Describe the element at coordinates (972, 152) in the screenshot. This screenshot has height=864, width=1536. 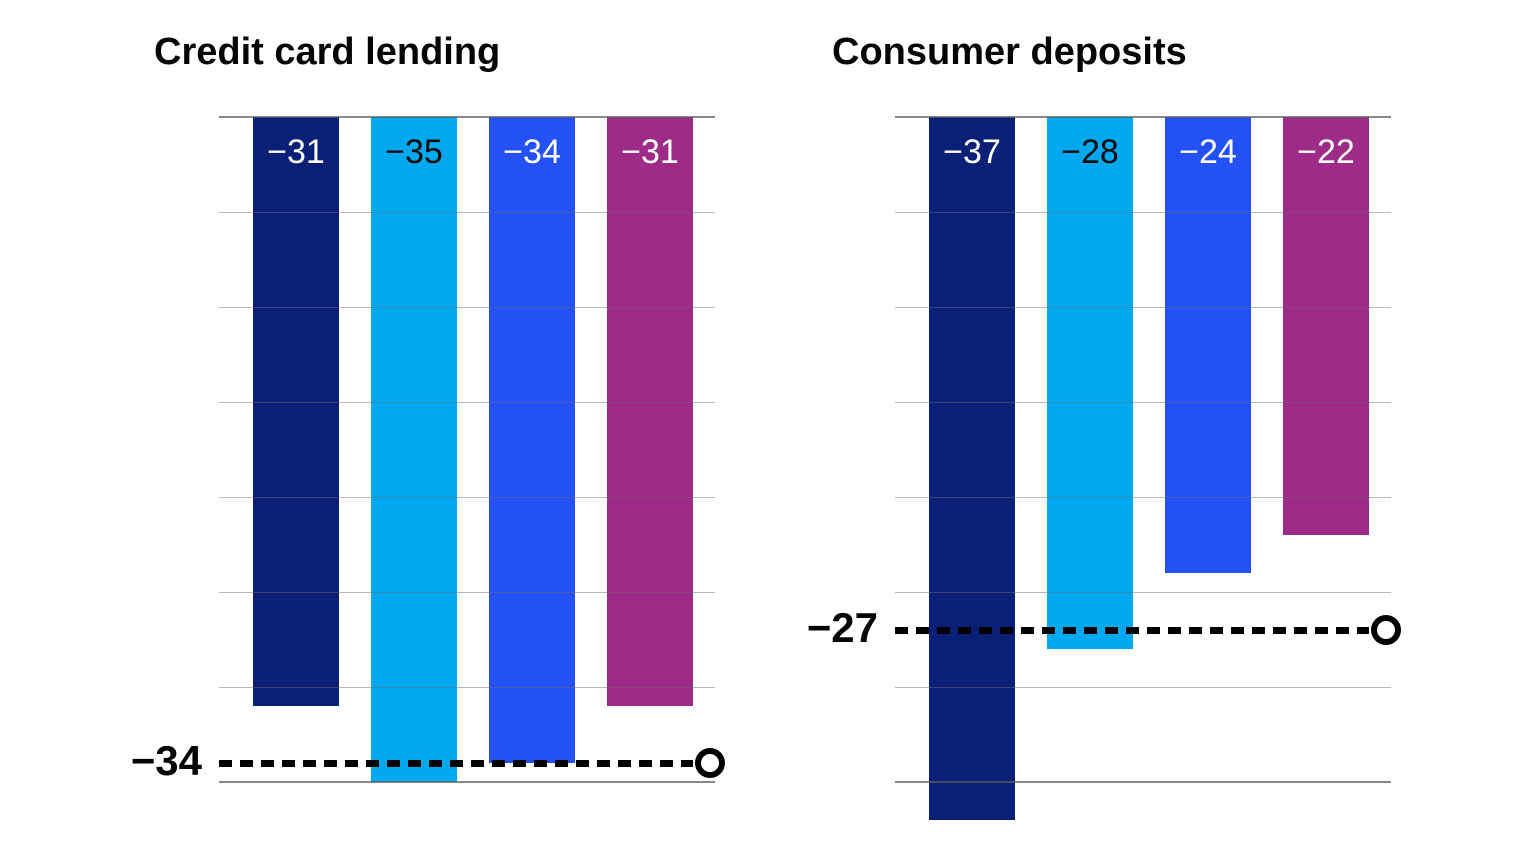
I see `bar-value-label: −37` at that location.